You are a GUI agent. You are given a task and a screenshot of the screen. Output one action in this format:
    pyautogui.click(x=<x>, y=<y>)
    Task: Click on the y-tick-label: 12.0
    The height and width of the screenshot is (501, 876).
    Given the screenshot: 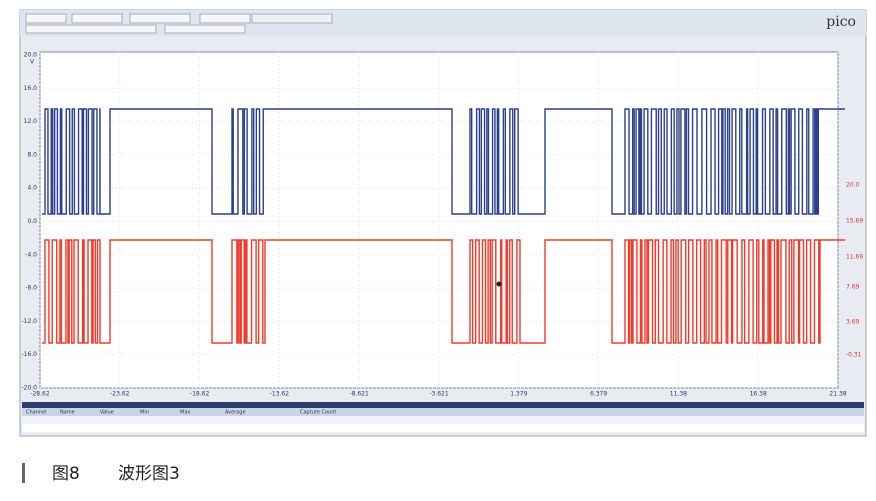 What is the action you would take?
    pyautogui.click(x=31, y=121)
    